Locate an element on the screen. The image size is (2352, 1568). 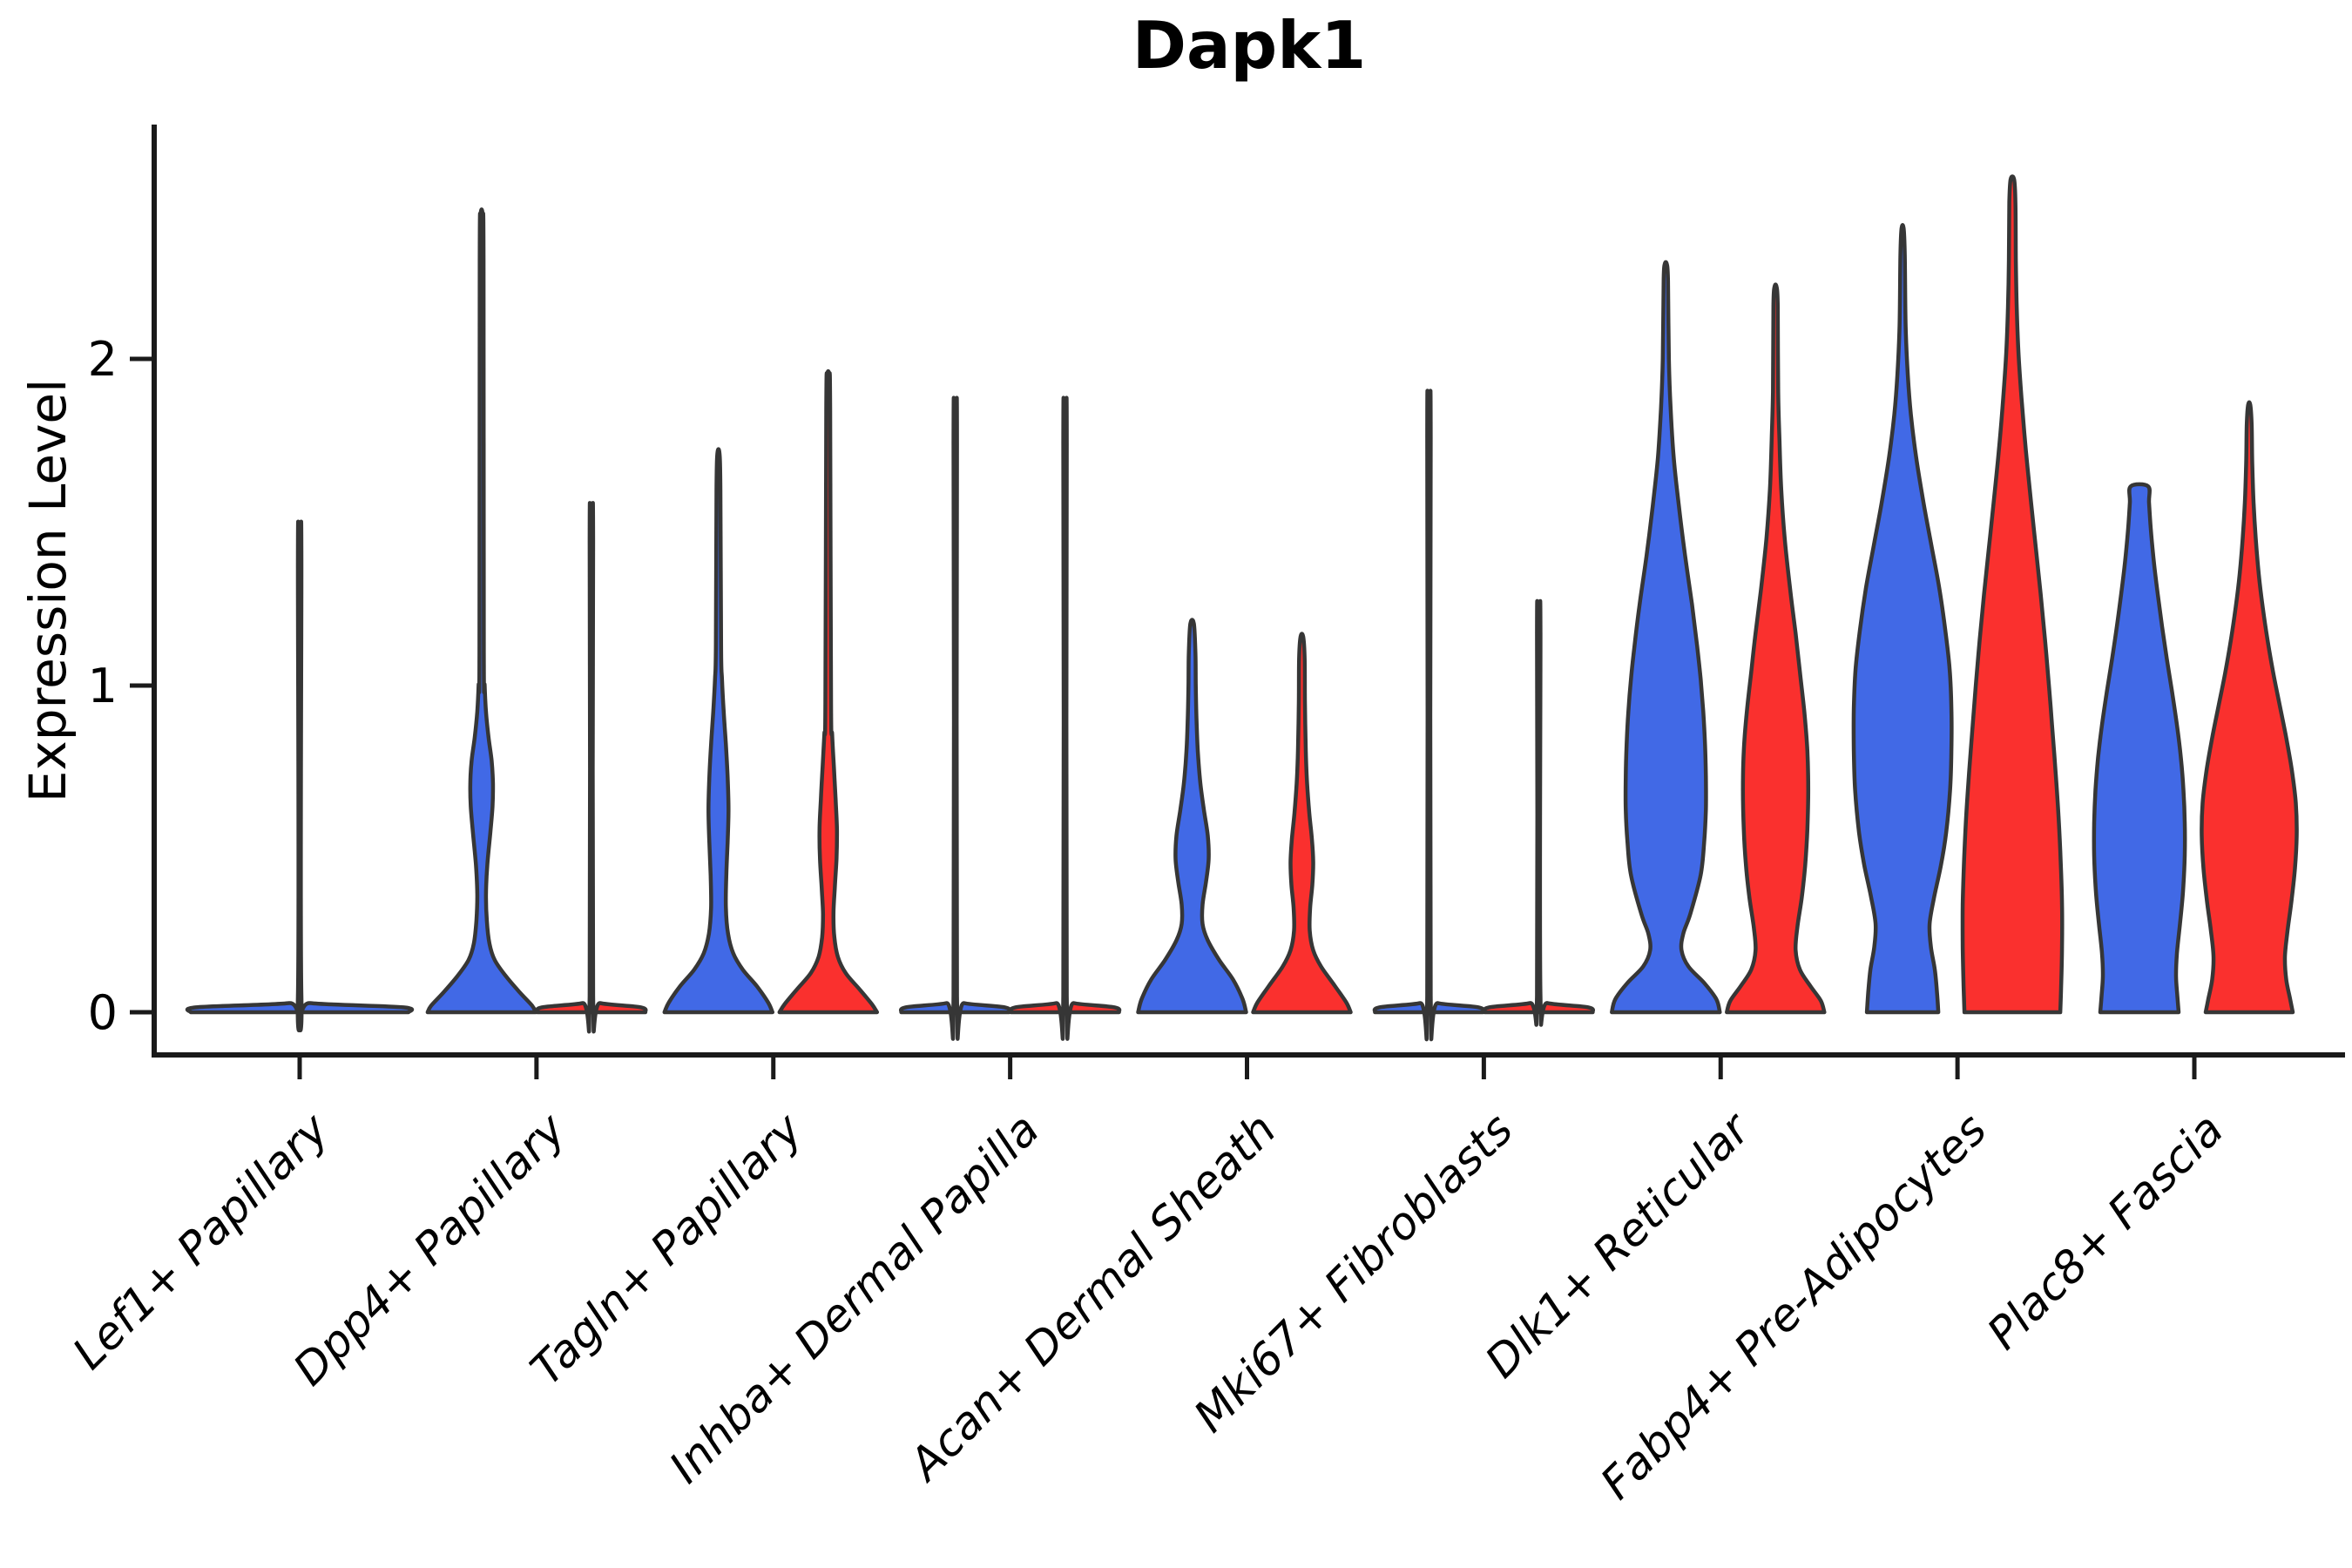
x-tick-label-0: Lef1+ Papillary is located at coordinates (202, 1242).